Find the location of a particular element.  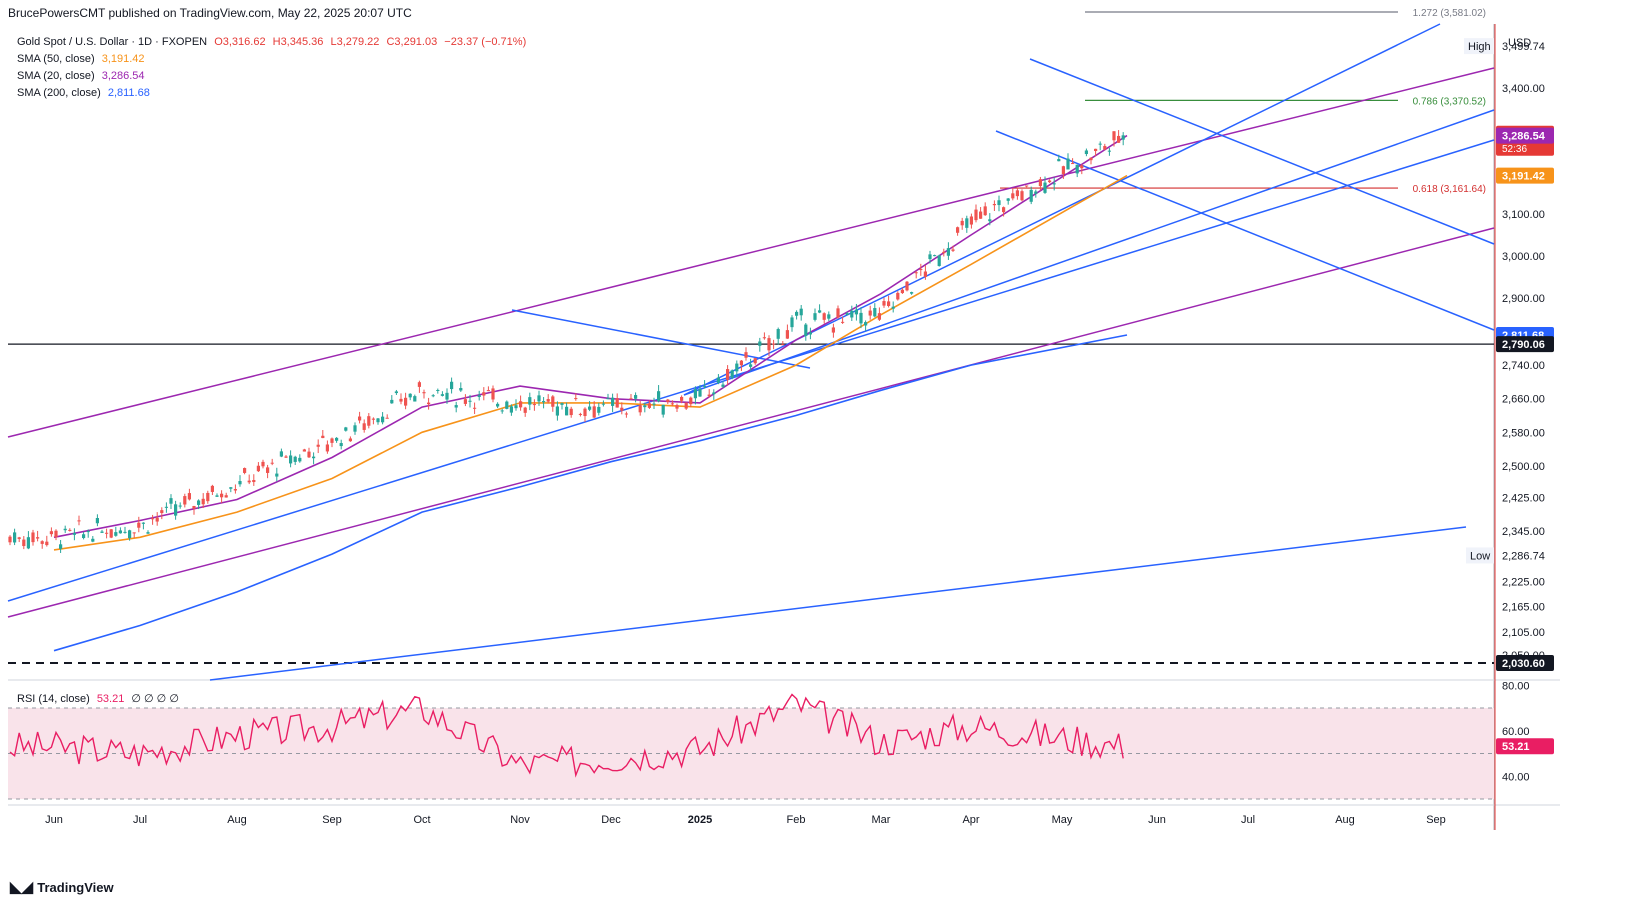

price-tick: 2,105.00 is located at coordinates (1523, 633).